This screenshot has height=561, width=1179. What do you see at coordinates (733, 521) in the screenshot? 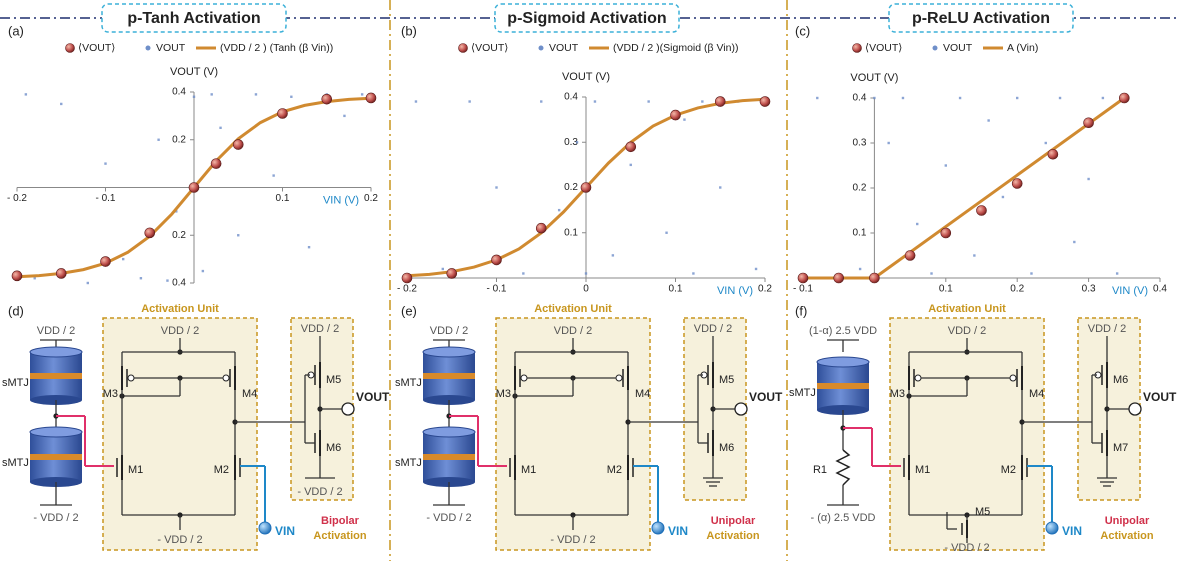
I see `mode-label: Unipolar` at bounding box center [733, 521].